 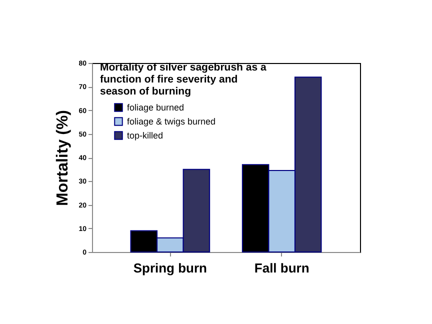 I want to click on legend-label: top-killed, so click(x=145, y=135).